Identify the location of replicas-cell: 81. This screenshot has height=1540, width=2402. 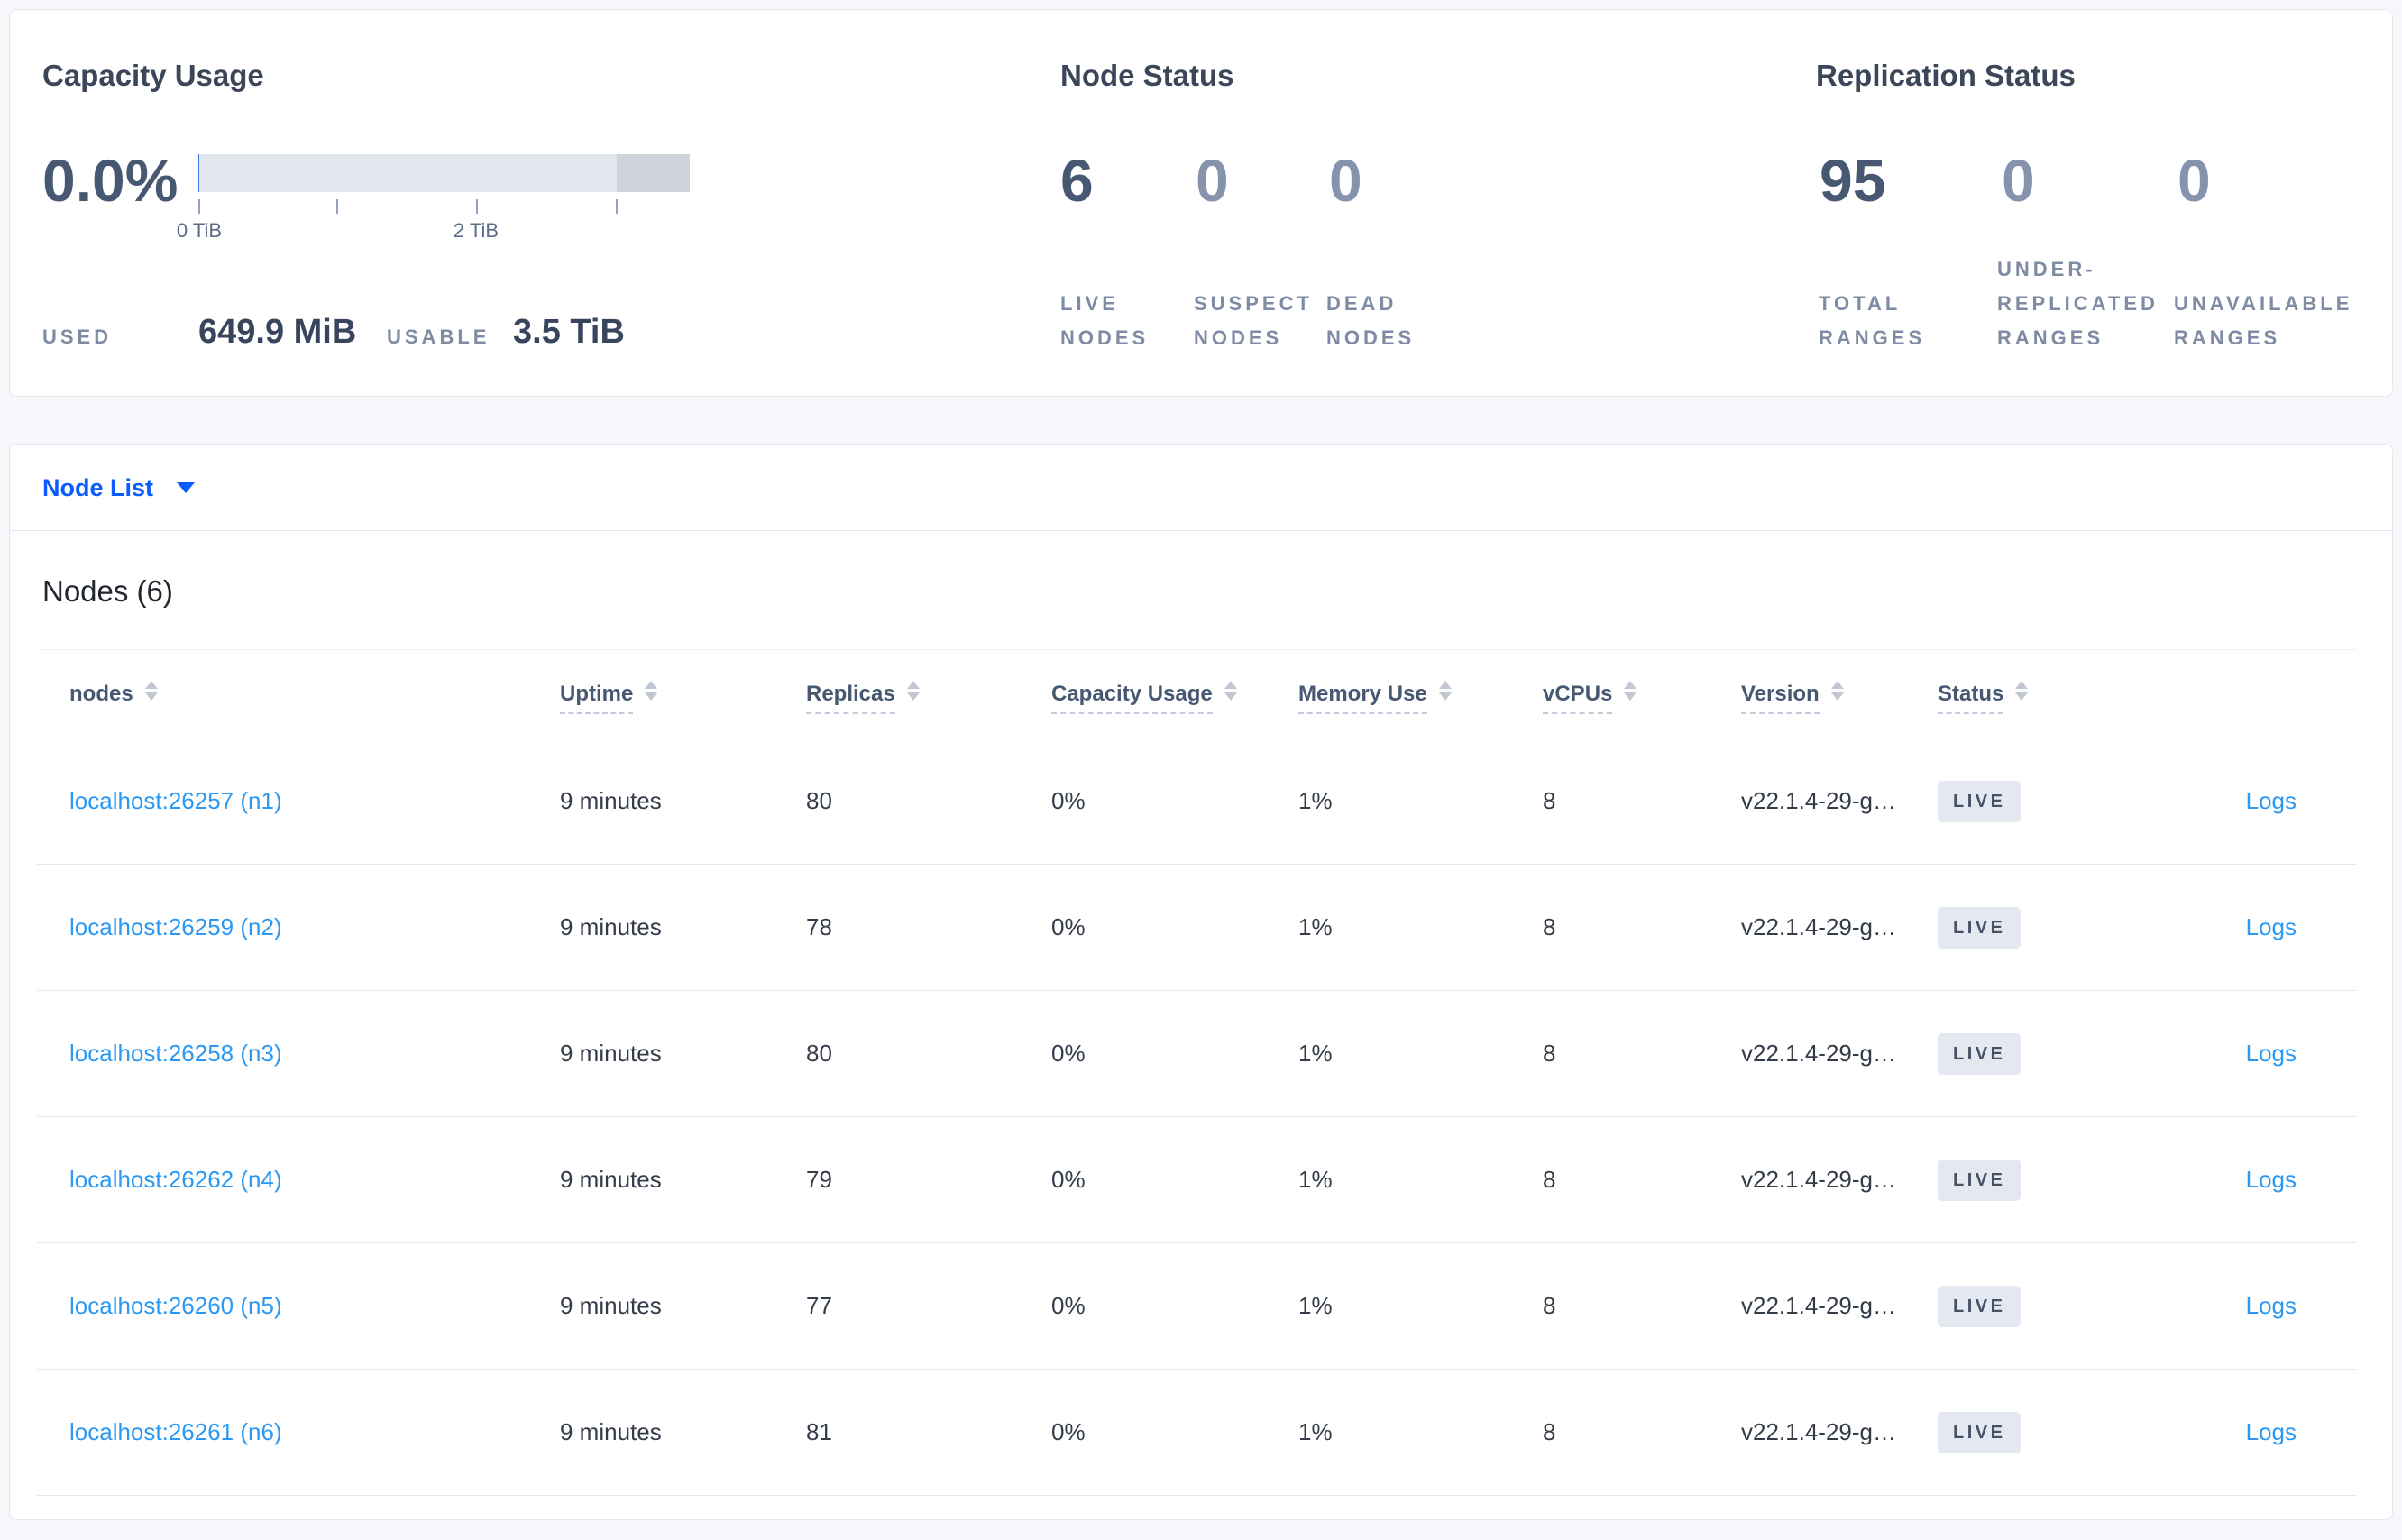
(928, 1432).